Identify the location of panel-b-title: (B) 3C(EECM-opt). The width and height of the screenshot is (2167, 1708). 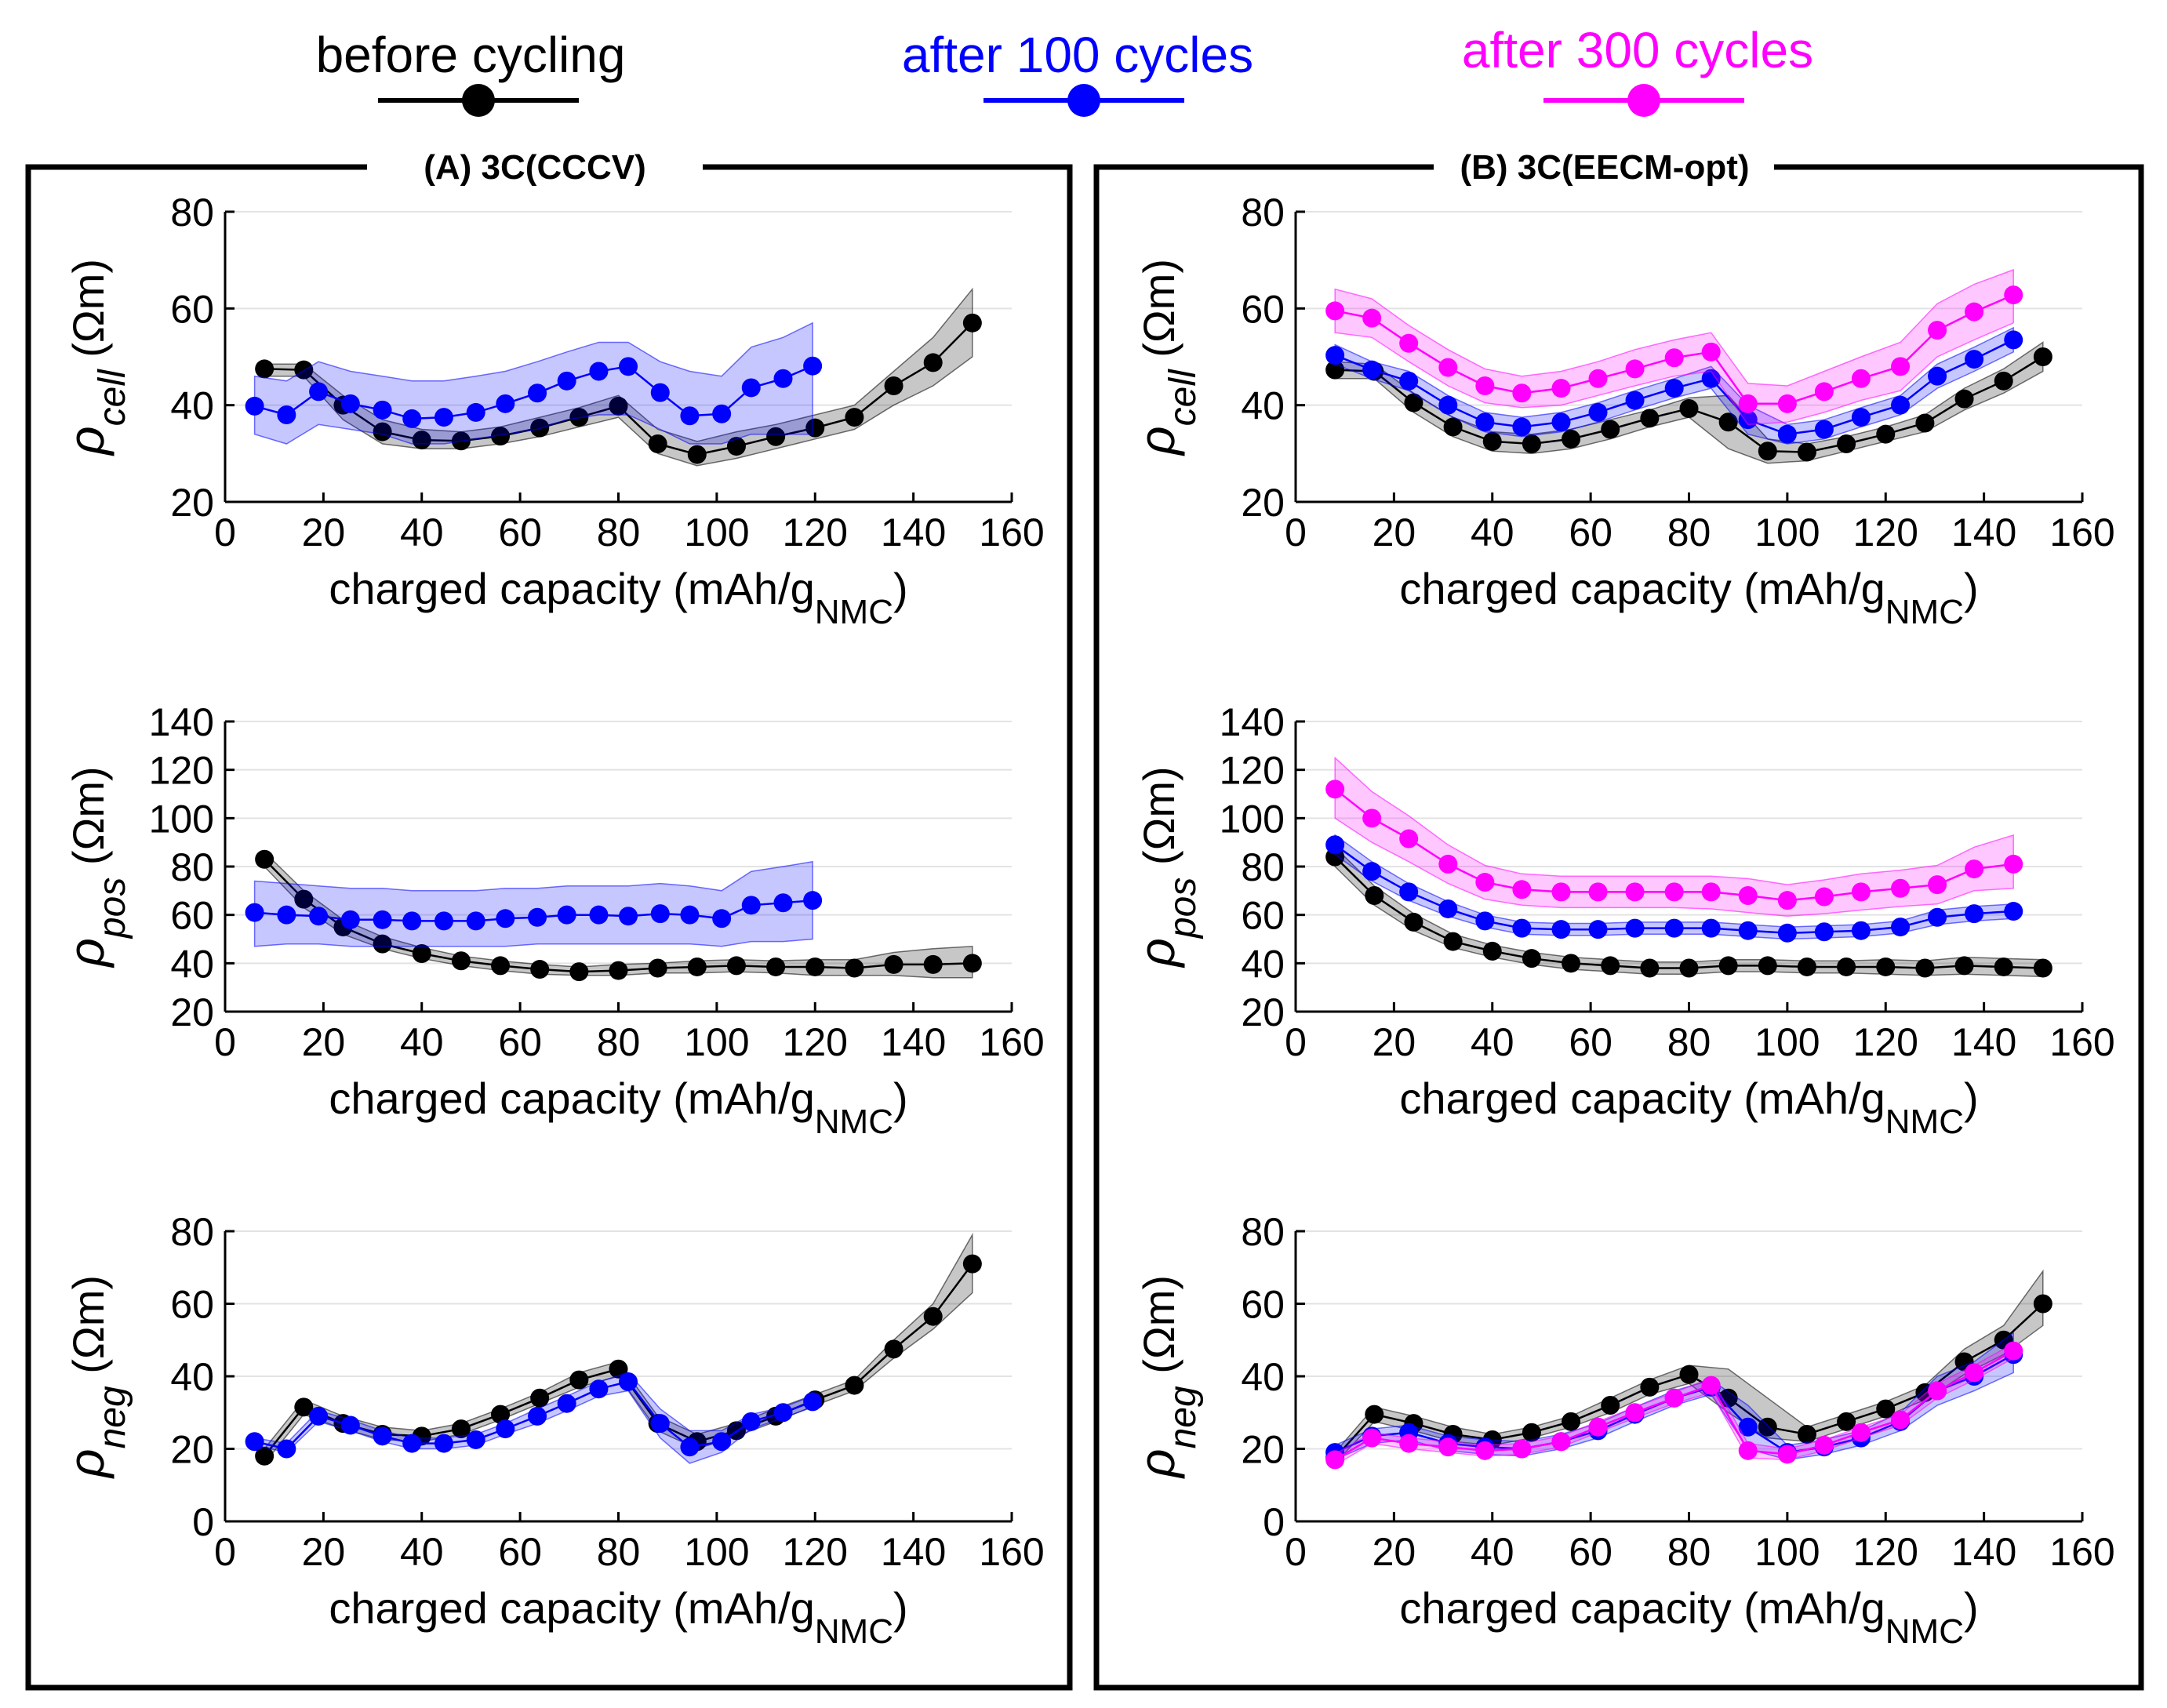
(1604, 167).